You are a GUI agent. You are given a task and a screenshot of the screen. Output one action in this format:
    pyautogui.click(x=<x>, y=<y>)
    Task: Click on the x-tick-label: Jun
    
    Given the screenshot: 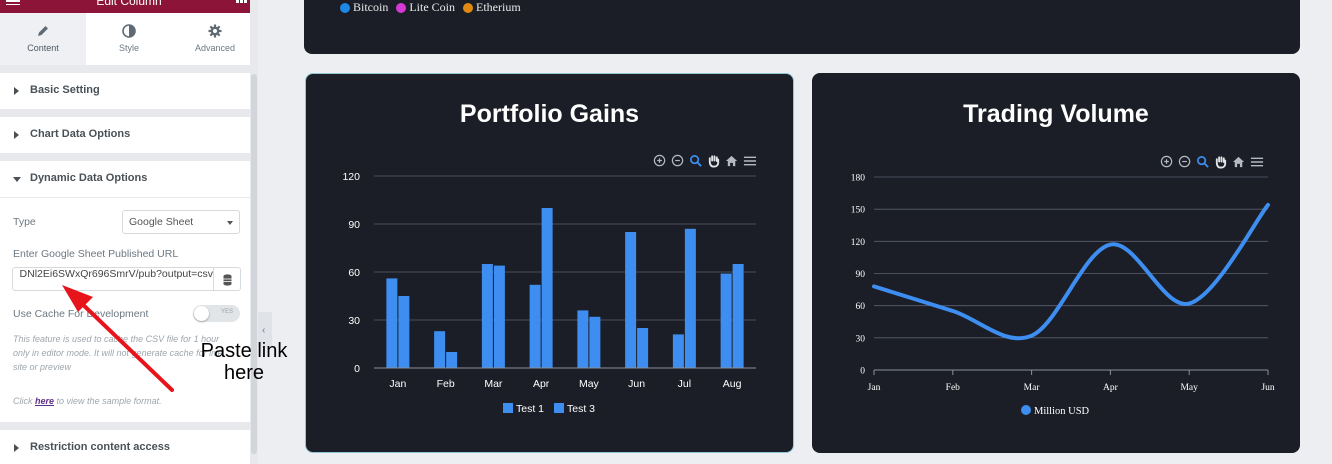 What is the action you would take?
    pyautogui.click(x=636, y=384)
    